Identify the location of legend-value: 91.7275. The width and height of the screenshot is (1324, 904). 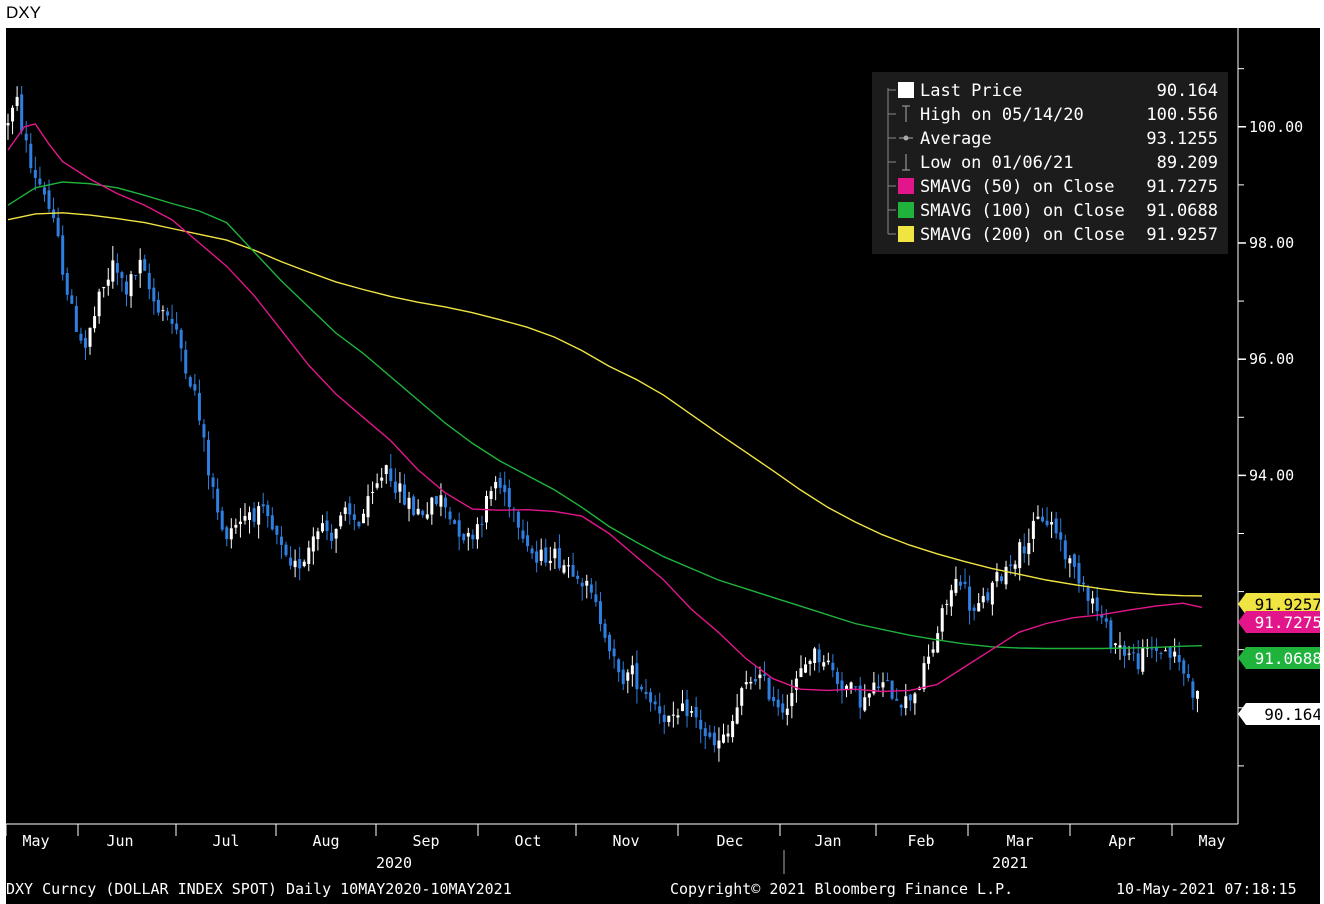
(1182, 187).